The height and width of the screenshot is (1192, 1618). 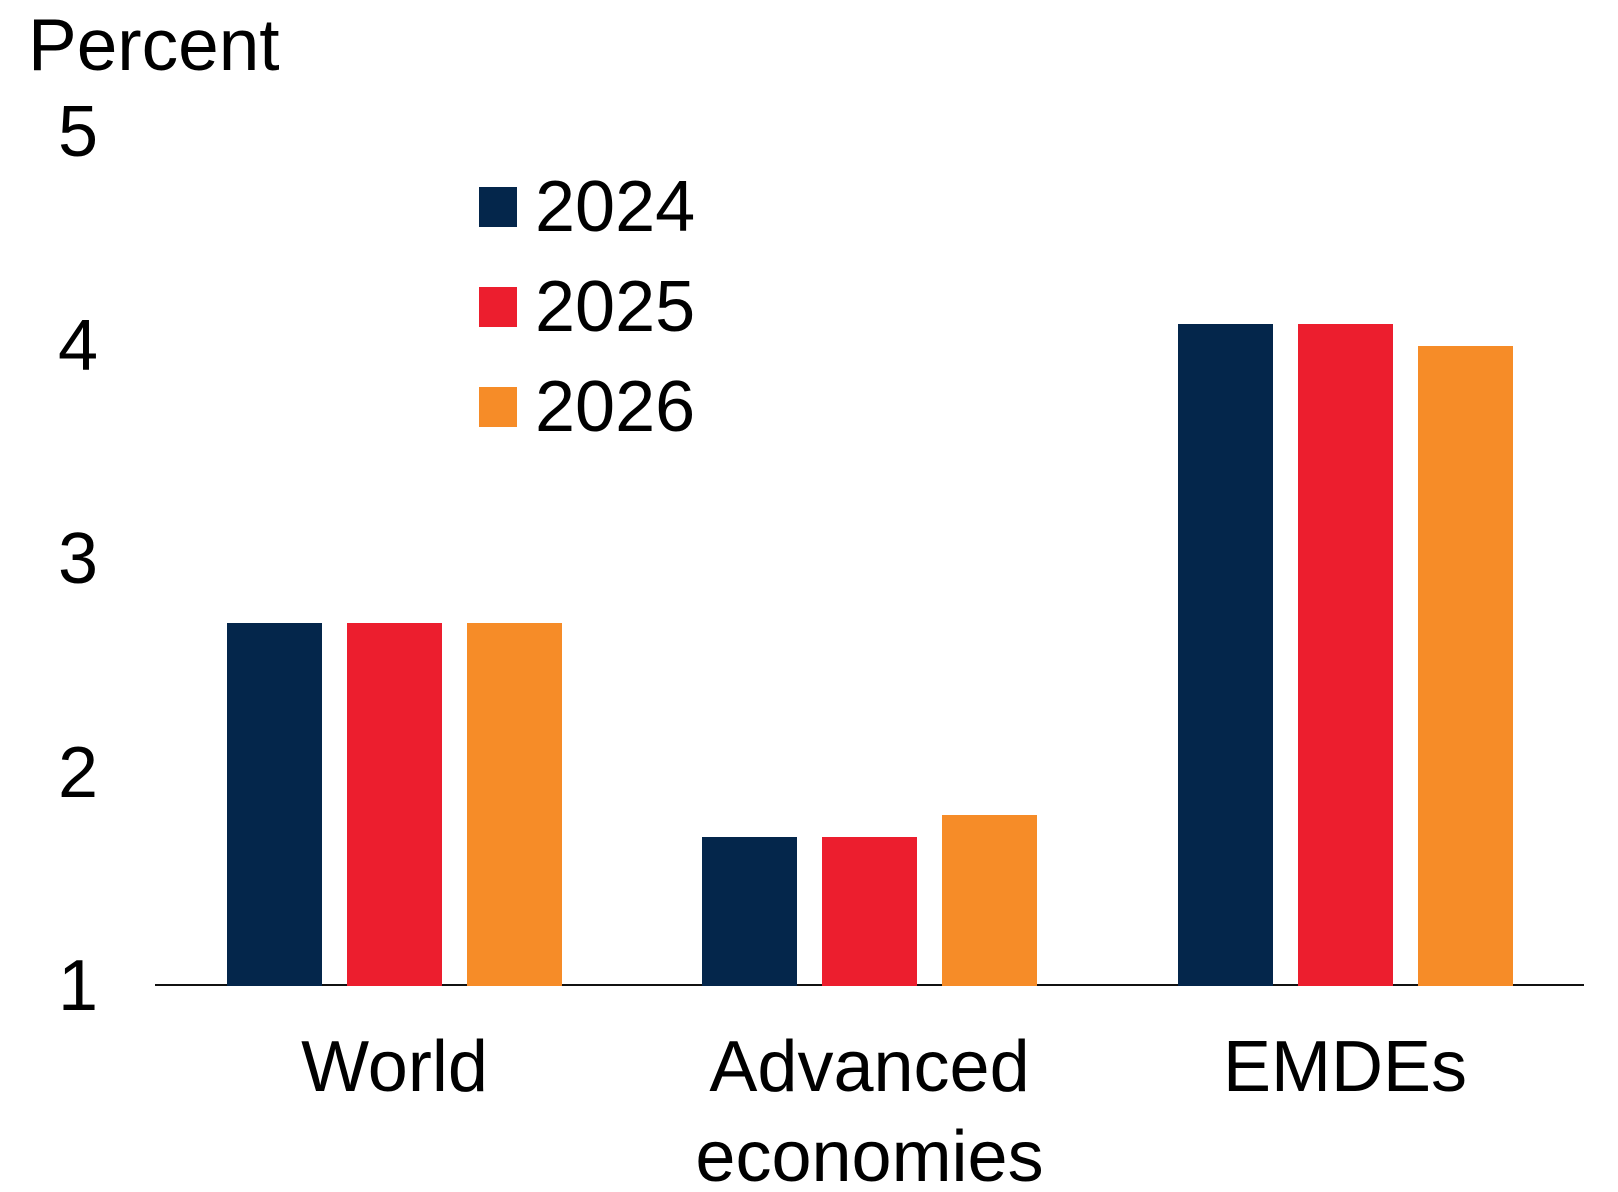 I want to click on x-category-label-world: World, so click(x=394, y=1067).